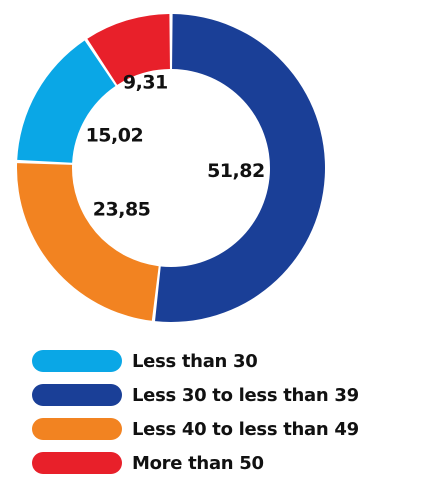 The height and width of the screenshot is (484, 426). What do you see at coordinates (195, 361) in the screenshot?
I see `legend-label: Less than 30` at bounding box center [195, 361].